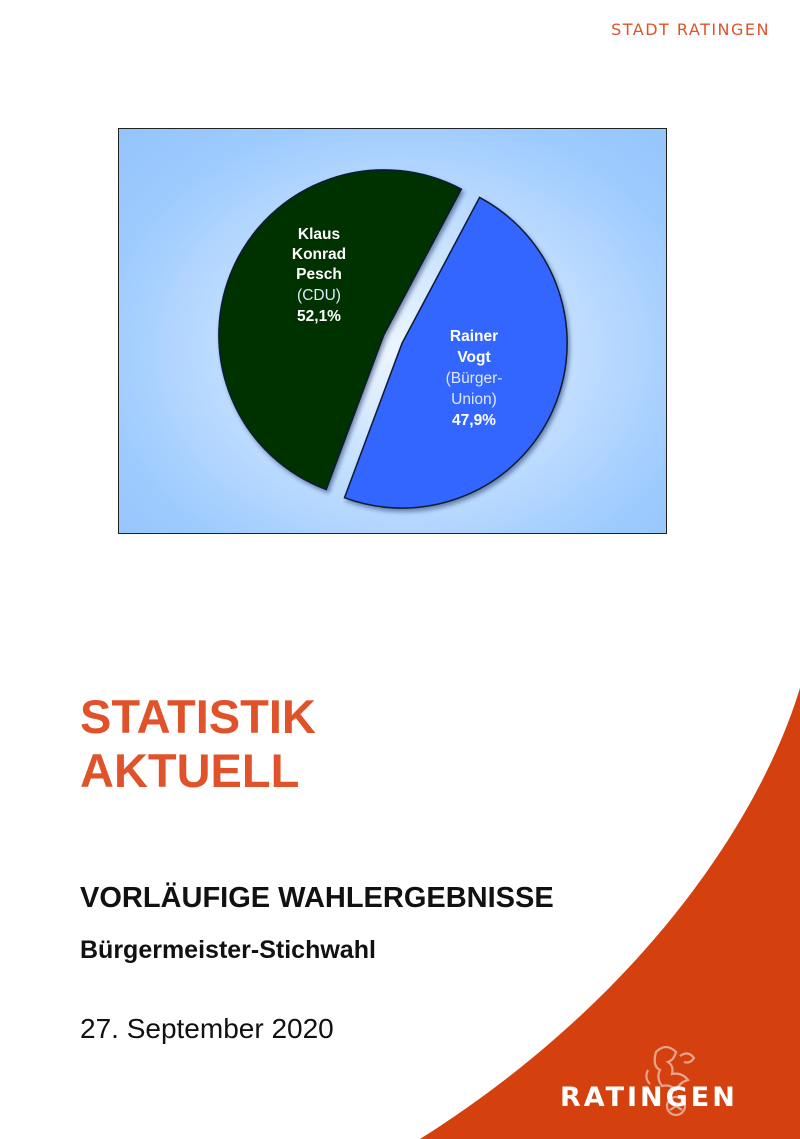 This screenshot has width=800, height=1139. What do you see at coordinates (474, 378) in the screenshot?
I see `vogt-label-party1: (Bürger-` at bounding box center [474, 378].